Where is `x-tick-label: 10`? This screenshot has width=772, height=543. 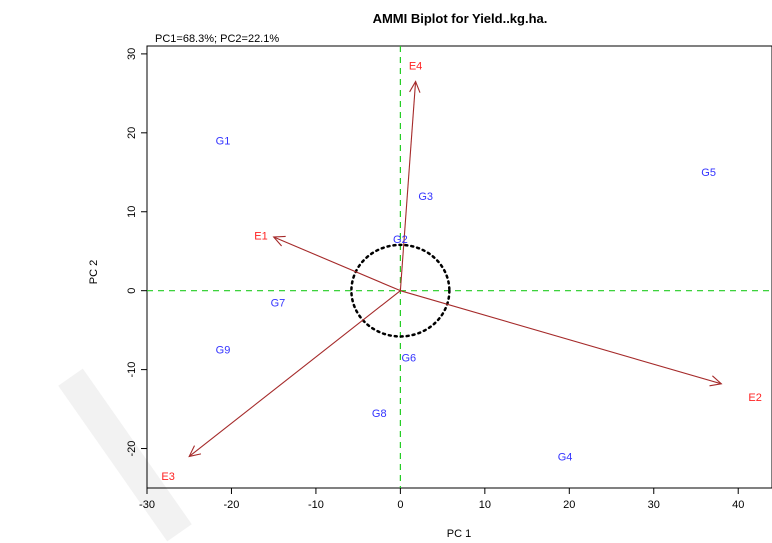
x-tick-label: 10 is located at coordinates (485, 505).